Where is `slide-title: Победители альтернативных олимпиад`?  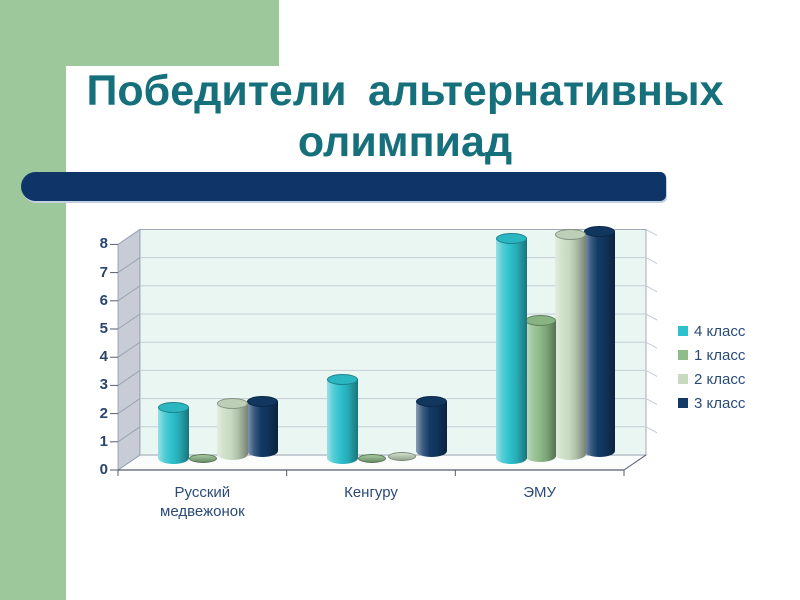
slide-title: Победители альтернативных олимпиад is located at coordinates (405, 116).